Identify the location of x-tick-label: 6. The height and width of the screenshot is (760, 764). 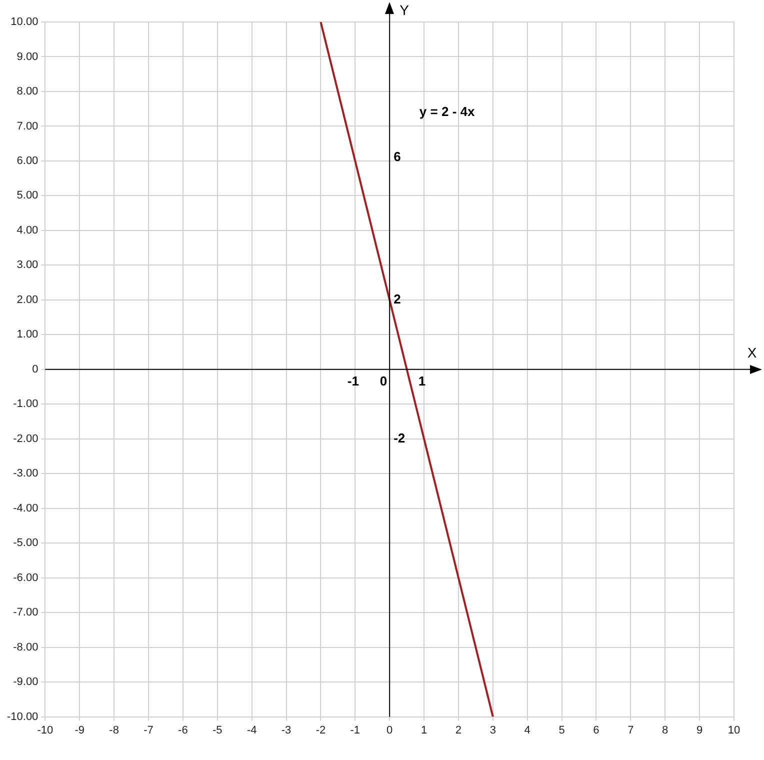
(596, 730).